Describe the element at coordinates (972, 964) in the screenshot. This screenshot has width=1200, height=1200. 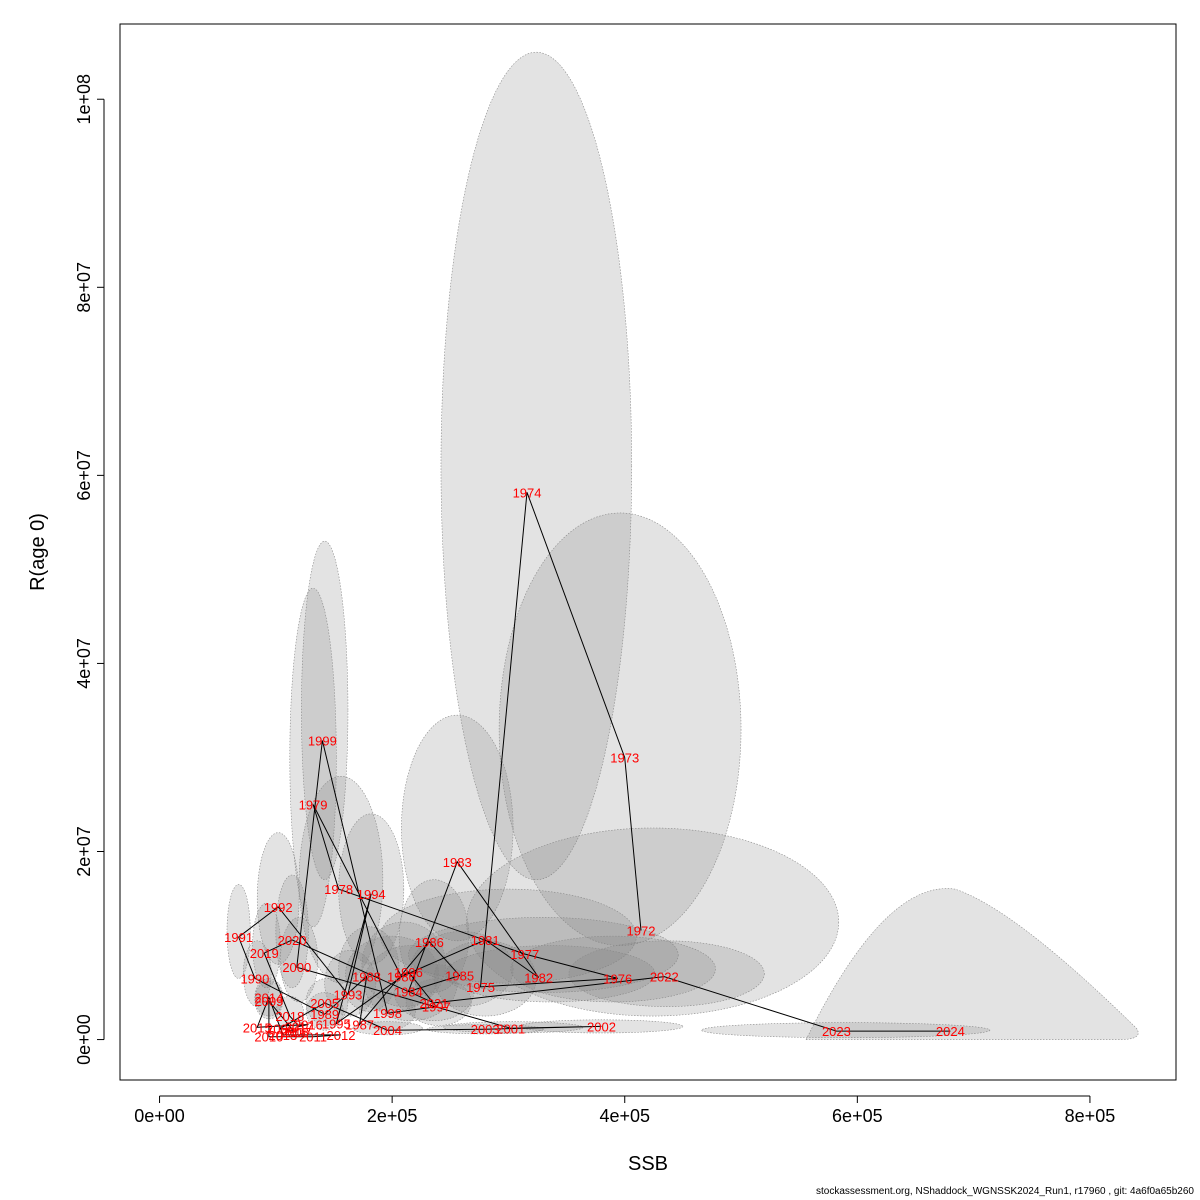
I see `region-2024` at that location.